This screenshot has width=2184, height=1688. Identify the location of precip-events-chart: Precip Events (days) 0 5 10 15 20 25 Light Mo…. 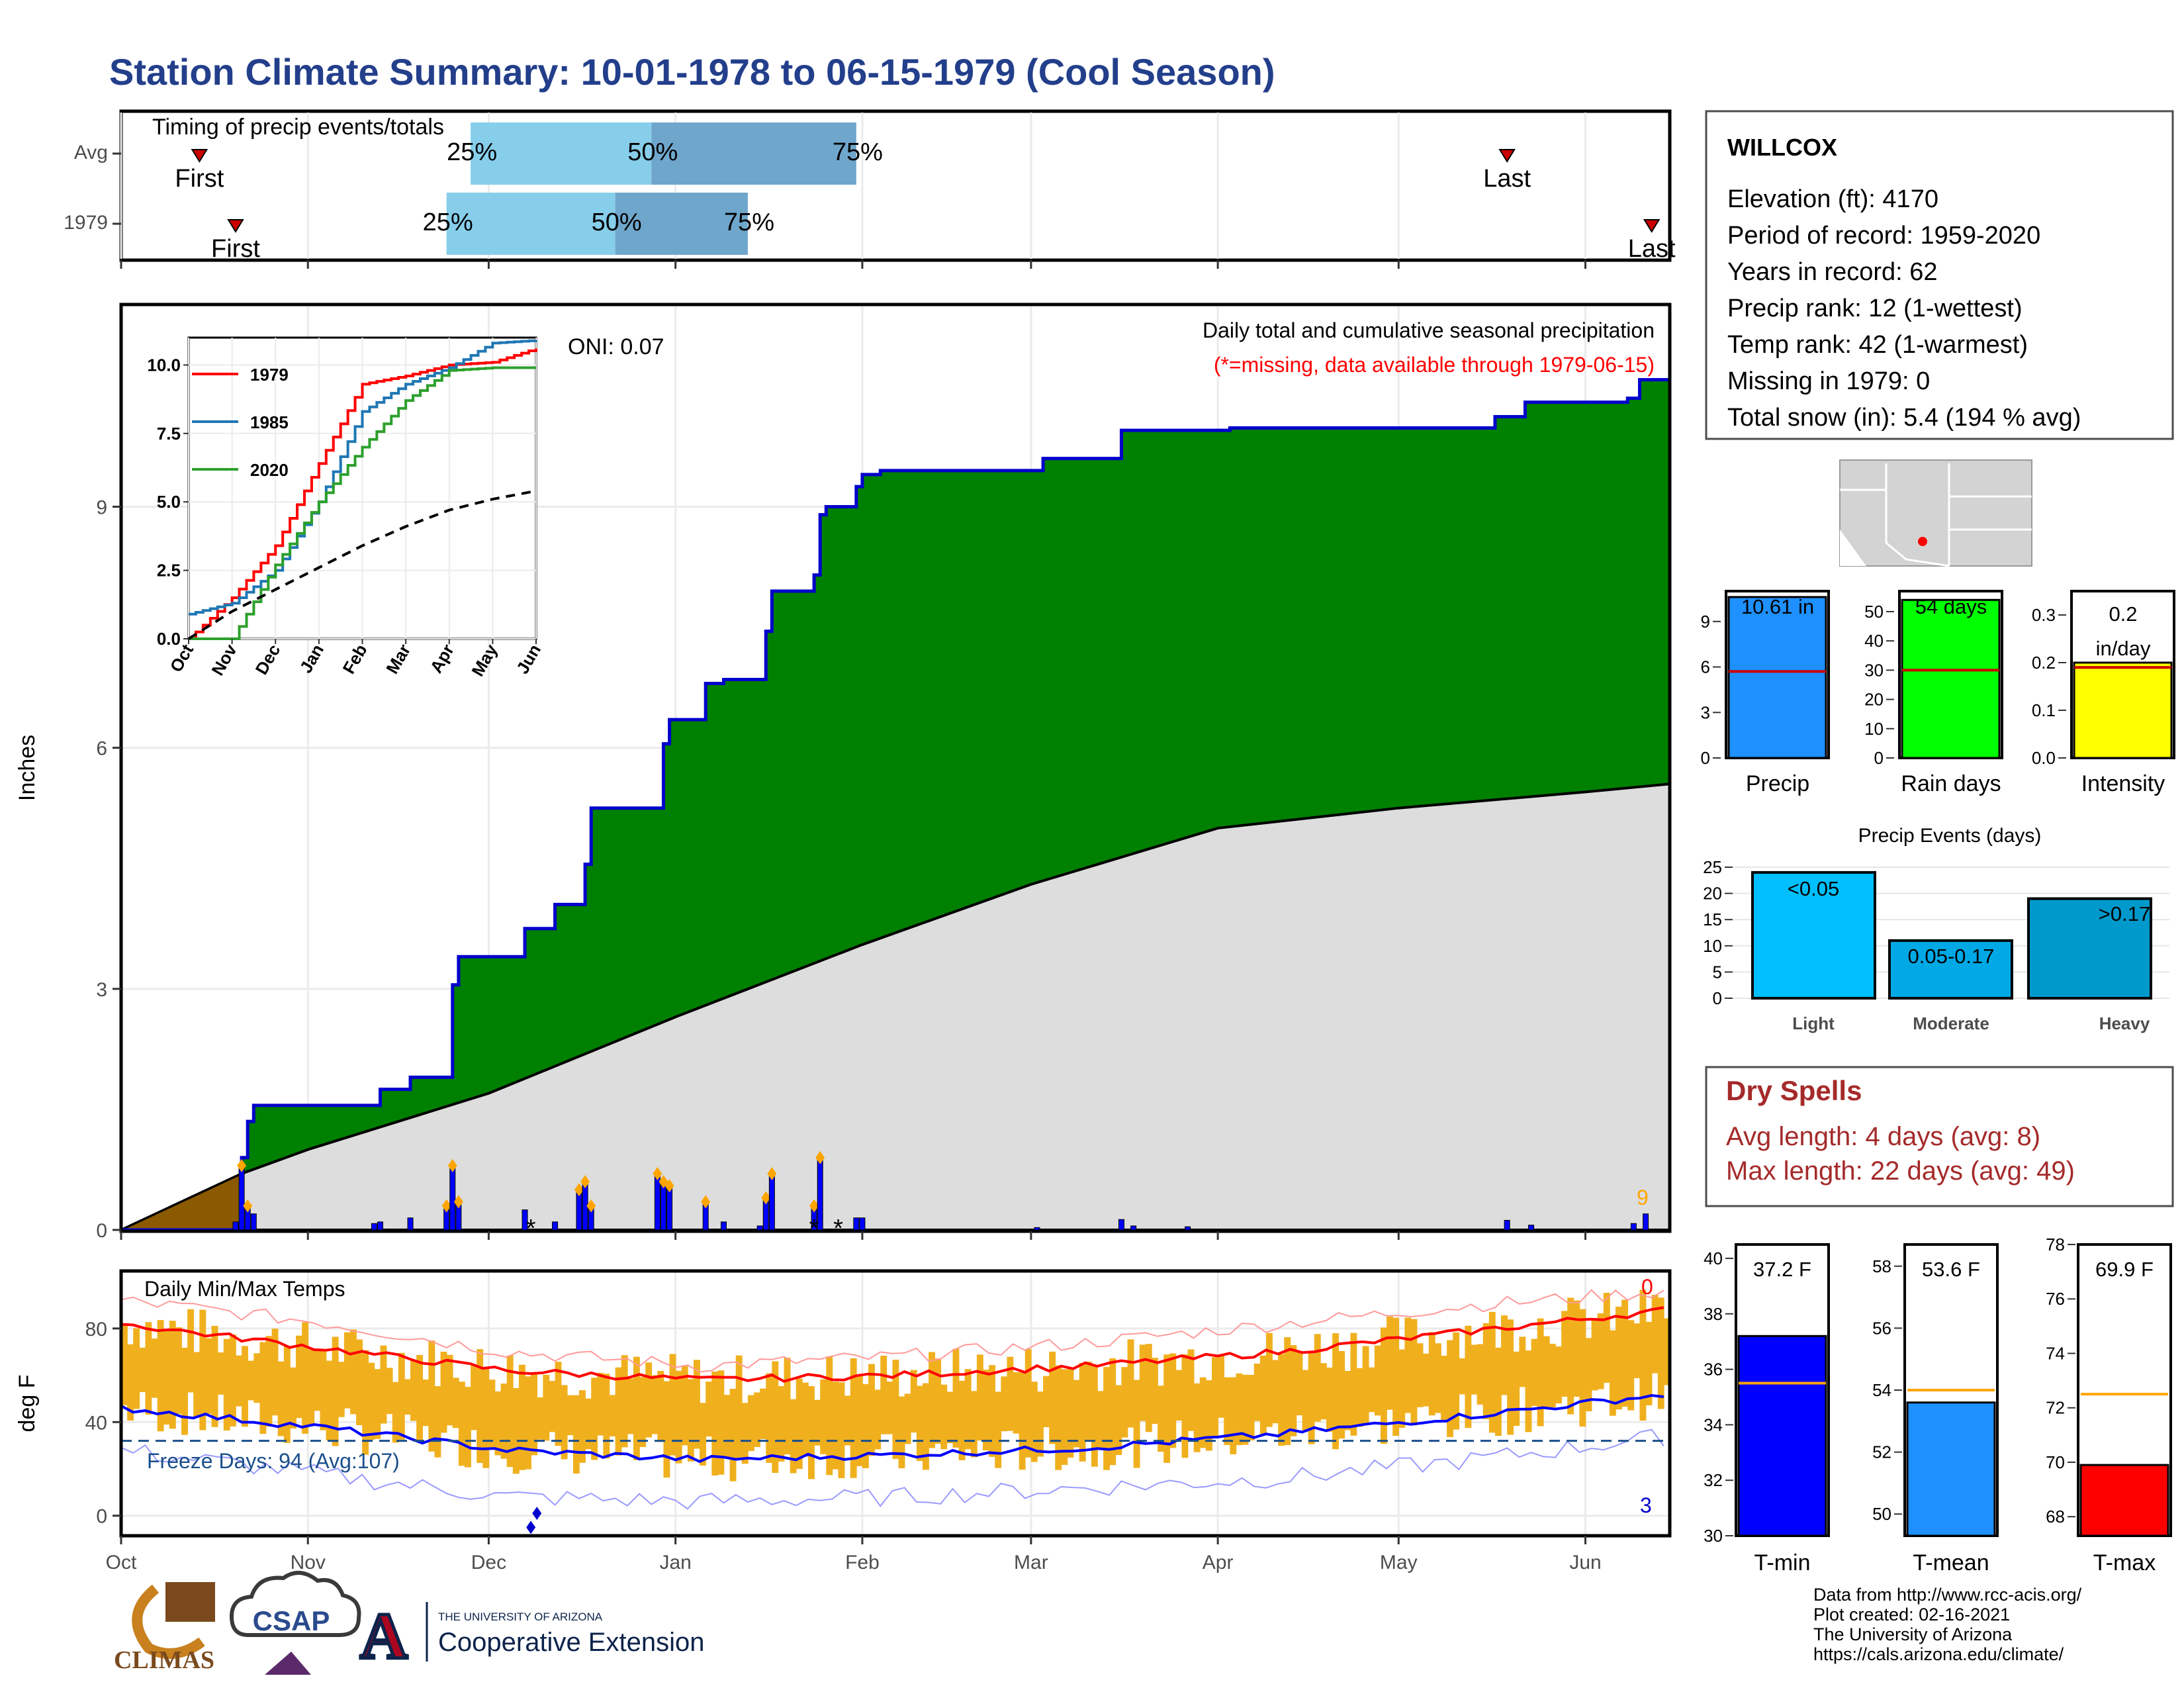
(1936, 929).